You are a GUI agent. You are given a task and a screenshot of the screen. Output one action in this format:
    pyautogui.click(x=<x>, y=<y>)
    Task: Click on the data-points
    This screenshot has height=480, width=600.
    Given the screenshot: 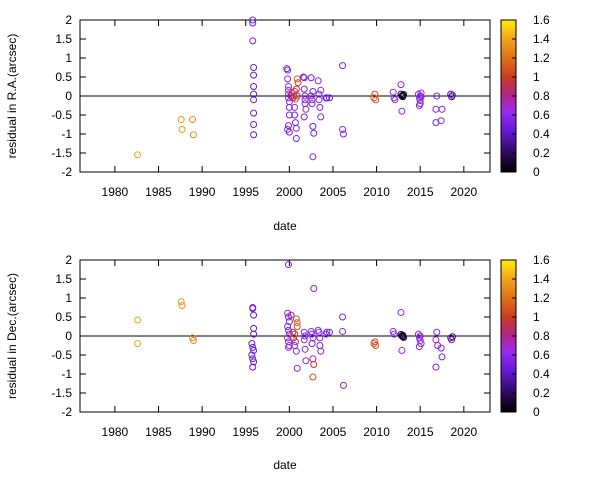 What is the action you would take?
    pyautogui.click(x=295, y=325)
    